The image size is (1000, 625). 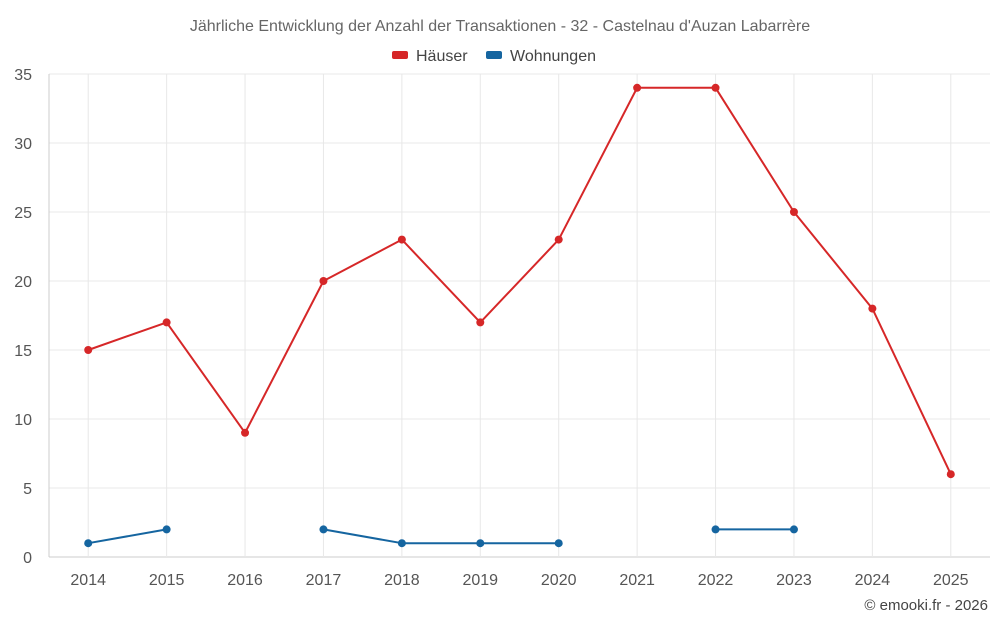 What do you see at coordinates (23, 144) in the screenshot?
I see `y-tick-label: 30` at bounding box center [23, 144].